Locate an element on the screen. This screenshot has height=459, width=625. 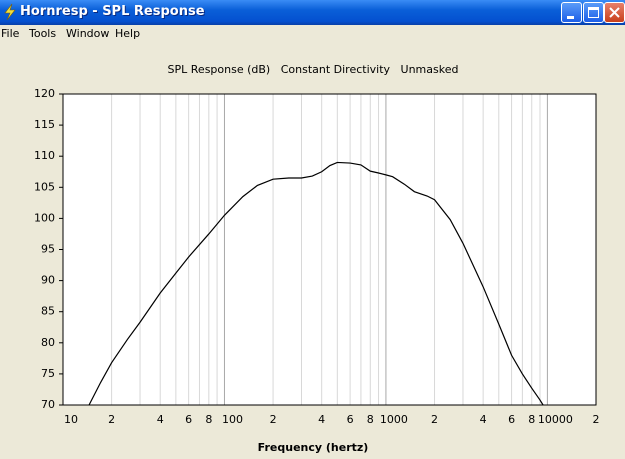
x-tick-label: 100 is located at coordinates (232, 419).